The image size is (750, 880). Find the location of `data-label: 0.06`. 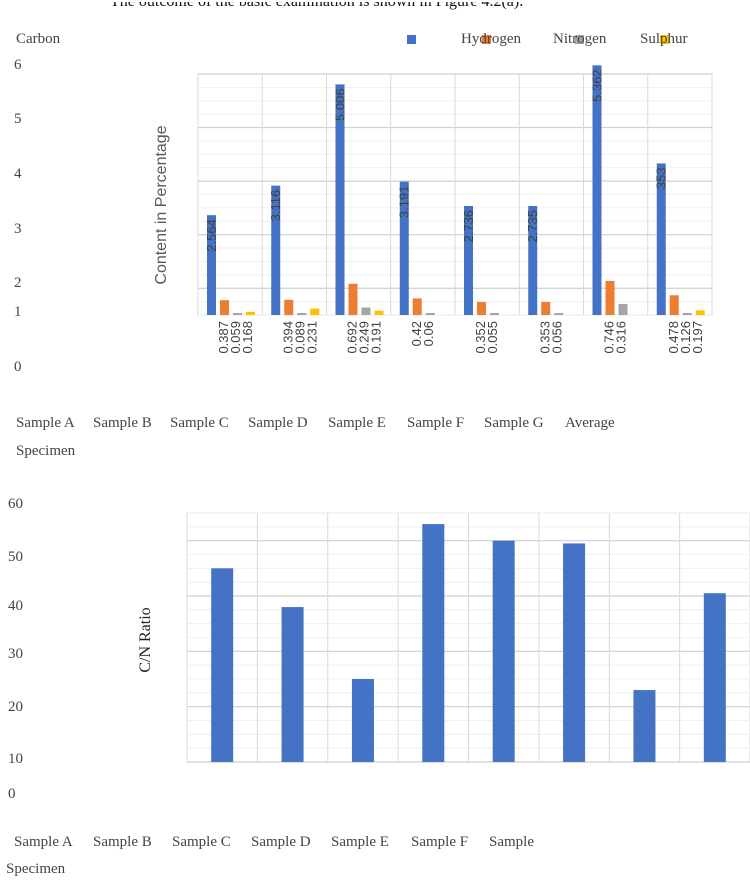

data-label: 0.06 is located at coordinates (428, 333).